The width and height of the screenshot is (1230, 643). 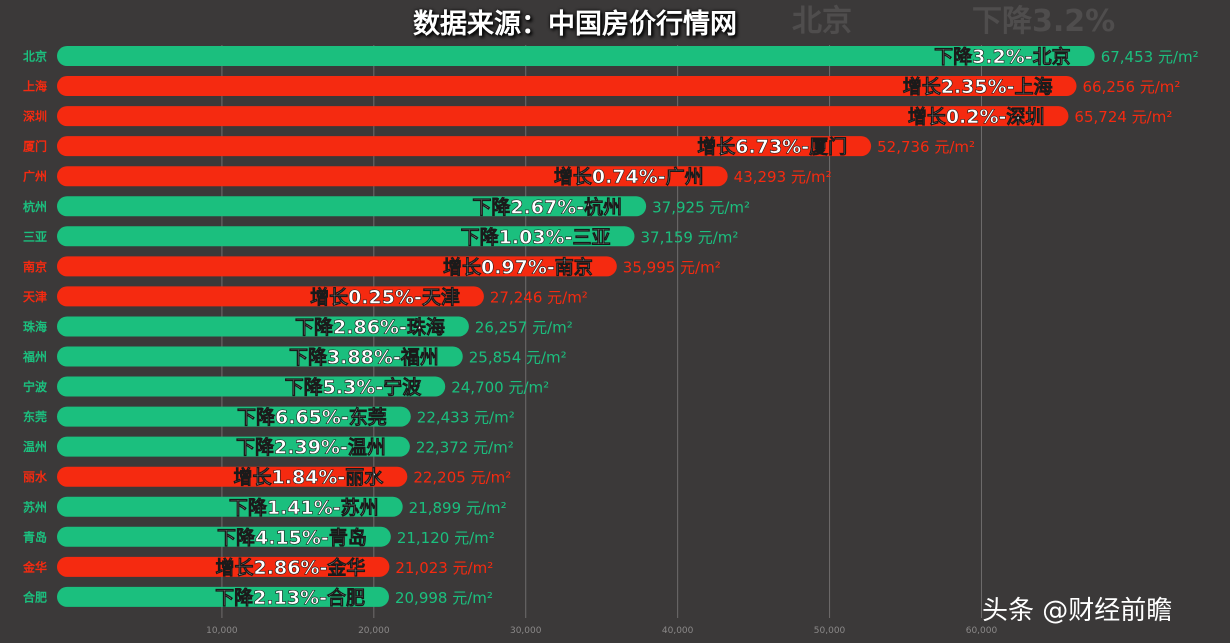 I want to click on ghost-change-label: 下降3.2%, so click(x=1044, y=21).